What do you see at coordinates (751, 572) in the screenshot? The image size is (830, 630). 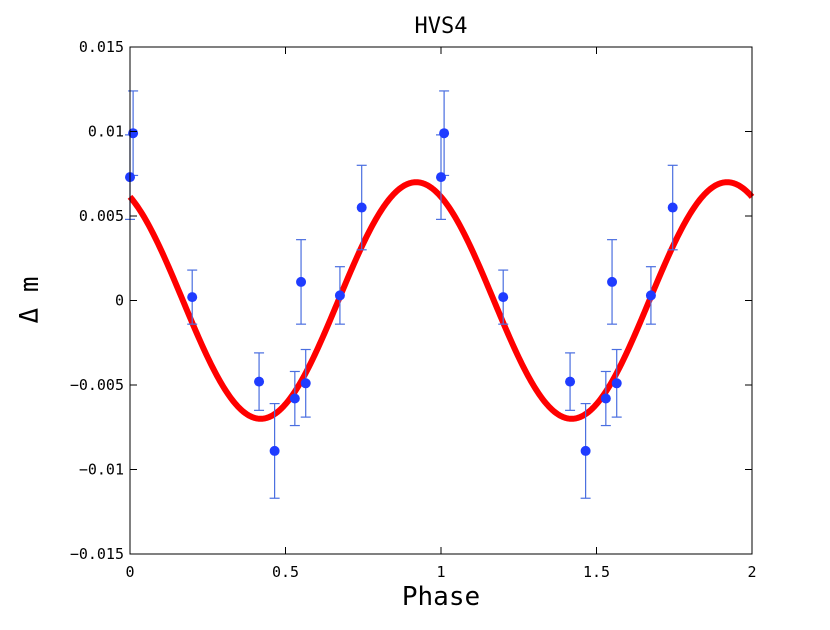 I see `x-tick-label: 2` at bounding box center [751, 572].